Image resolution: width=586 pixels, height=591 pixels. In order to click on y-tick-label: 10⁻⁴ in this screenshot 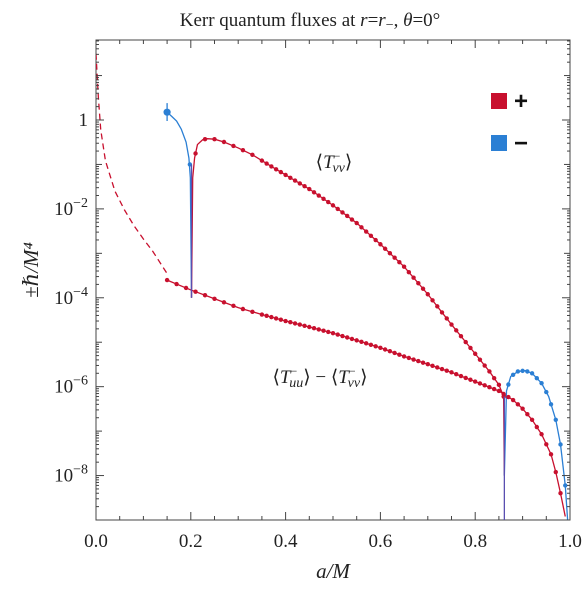, I will do `click(71, 297)`.